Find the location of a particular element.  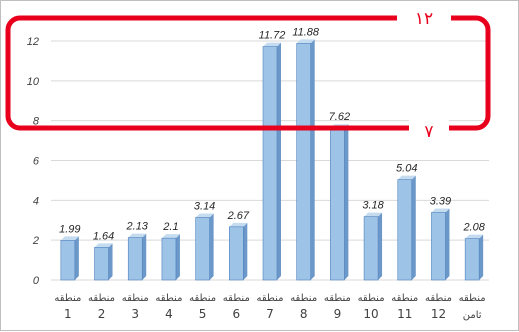

data-label: 1.99 is located at coordinates (69, 229).